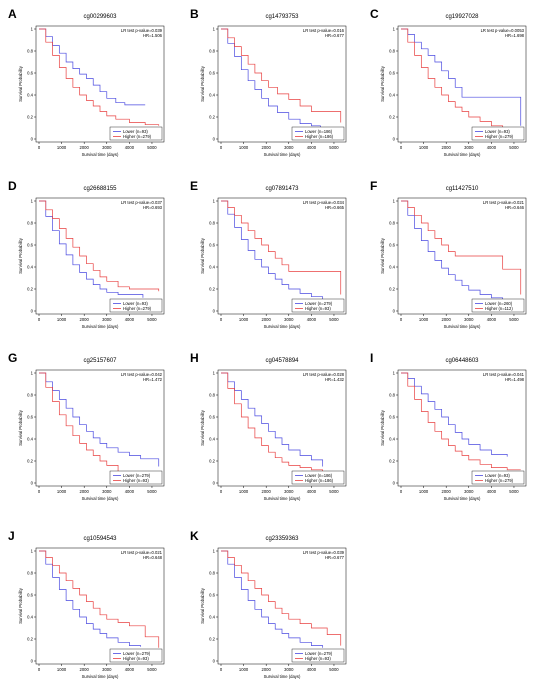  I want to click on legend-entry: Higher (n=93), so click(318, 658).